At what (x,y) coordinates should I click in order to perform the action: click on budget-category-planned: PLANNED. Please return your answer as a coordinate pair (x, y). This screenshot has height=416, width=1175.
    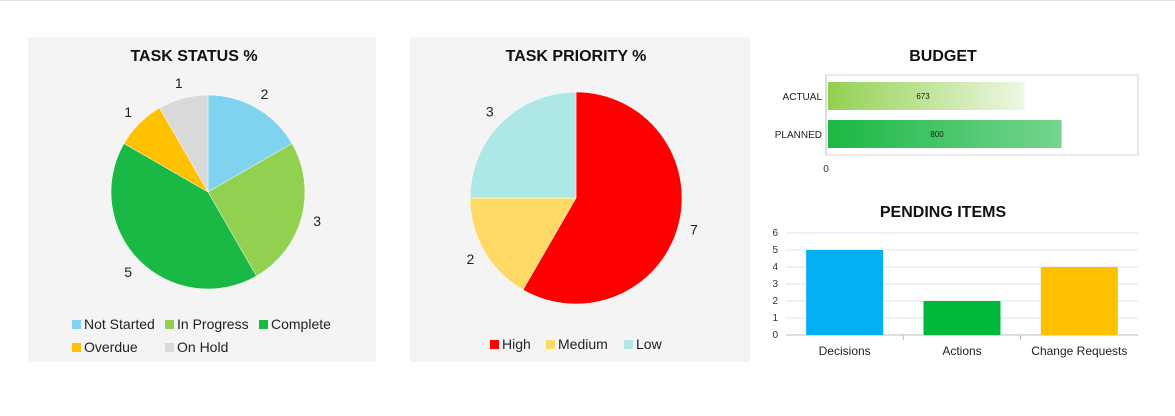
    Looking at the image, I should click on (798, 135).